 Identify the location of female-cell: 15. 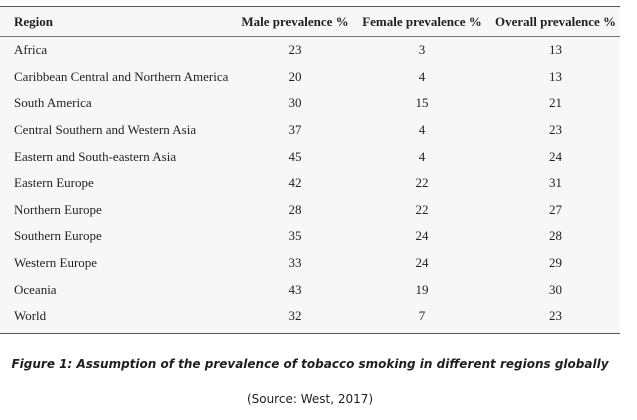
(422, 103).